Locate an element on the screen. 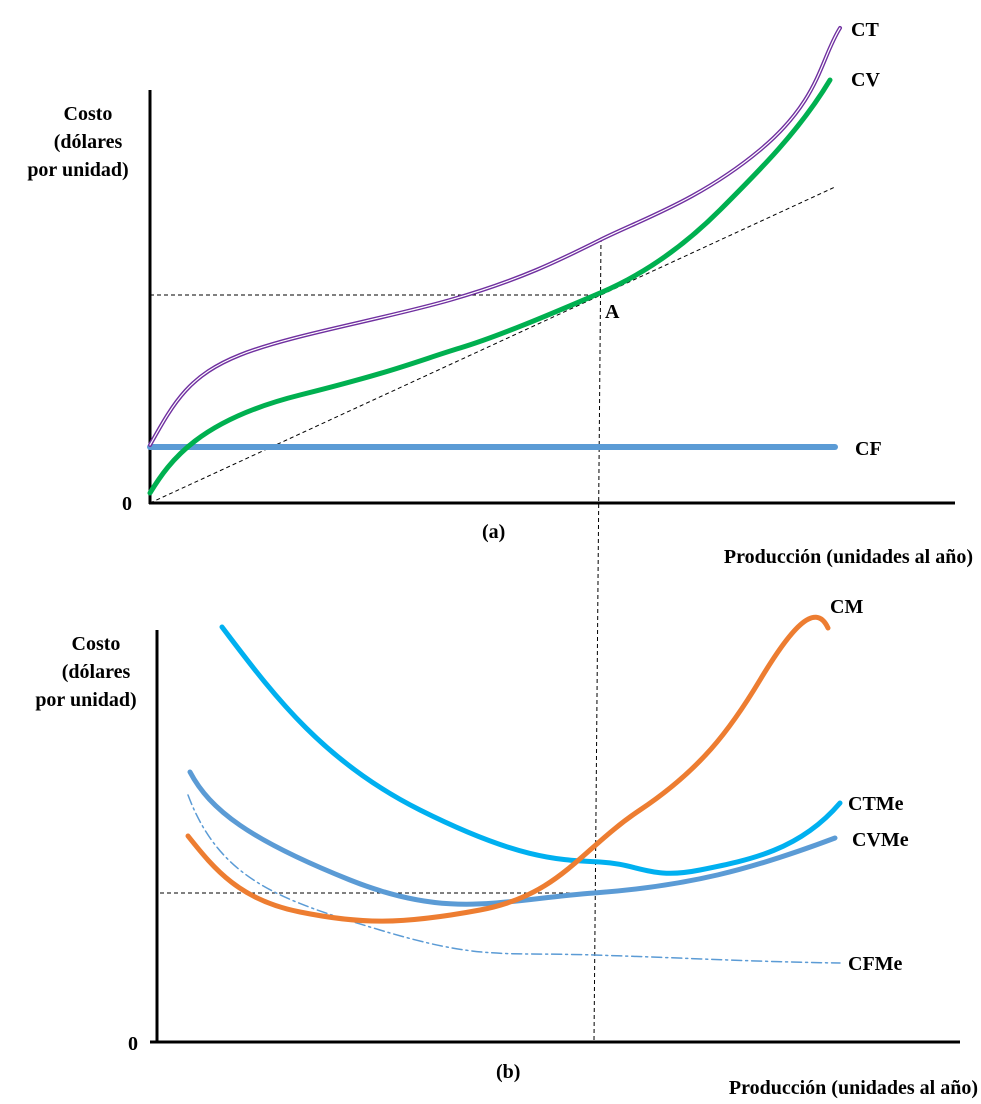 The width and height of the screenshot is (981, 1104). curve-label: CTMe is located at coordinates (876, 804).